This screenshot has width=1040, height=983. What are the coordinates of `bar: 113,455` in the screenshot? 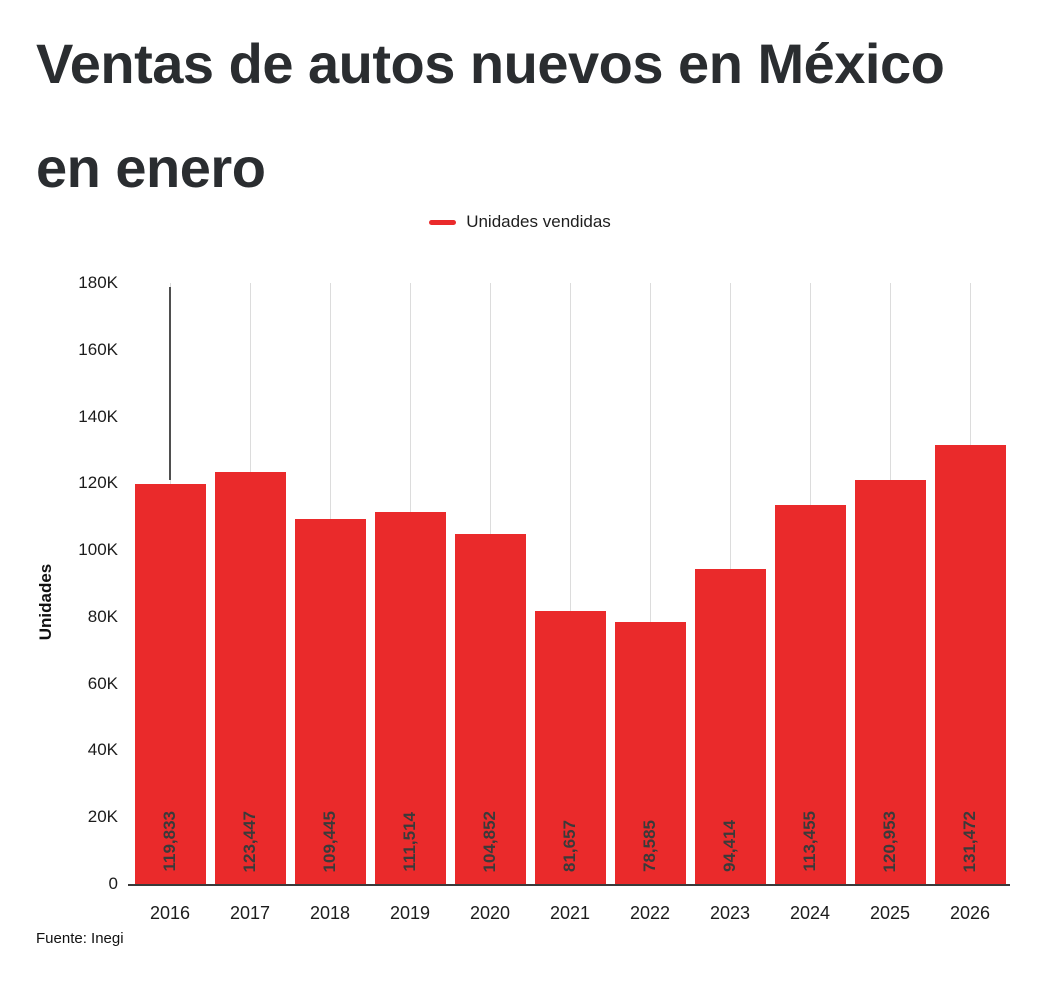 It's located at (810, 694).